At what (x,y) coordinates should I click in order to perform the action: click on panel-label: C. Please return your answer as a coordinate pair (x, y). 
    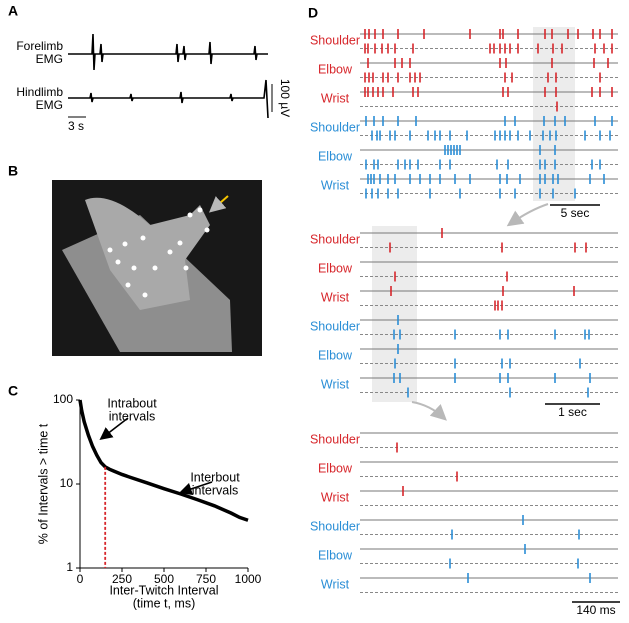
    Looking at the image, I should click on (13, 391).